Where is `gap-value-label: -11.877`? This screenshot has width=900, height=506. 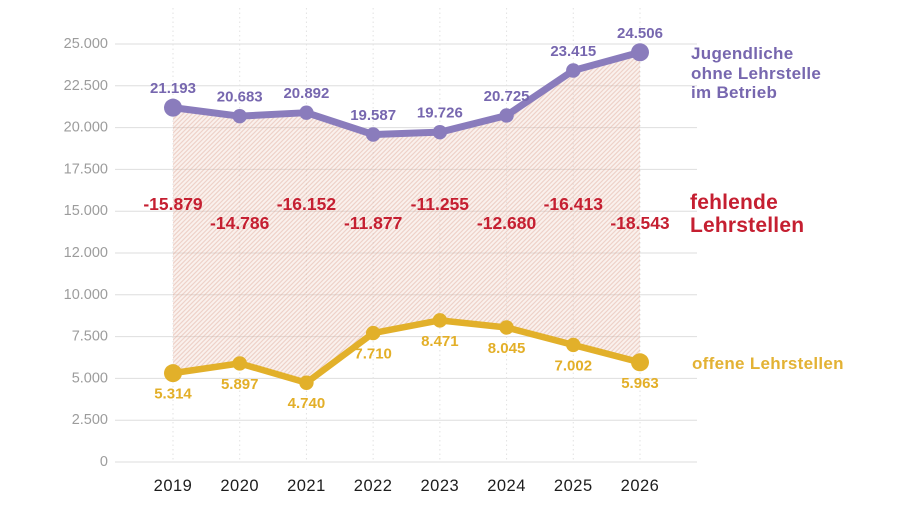
gap-value-label: -11.877 is located at coordinates (373, 223).